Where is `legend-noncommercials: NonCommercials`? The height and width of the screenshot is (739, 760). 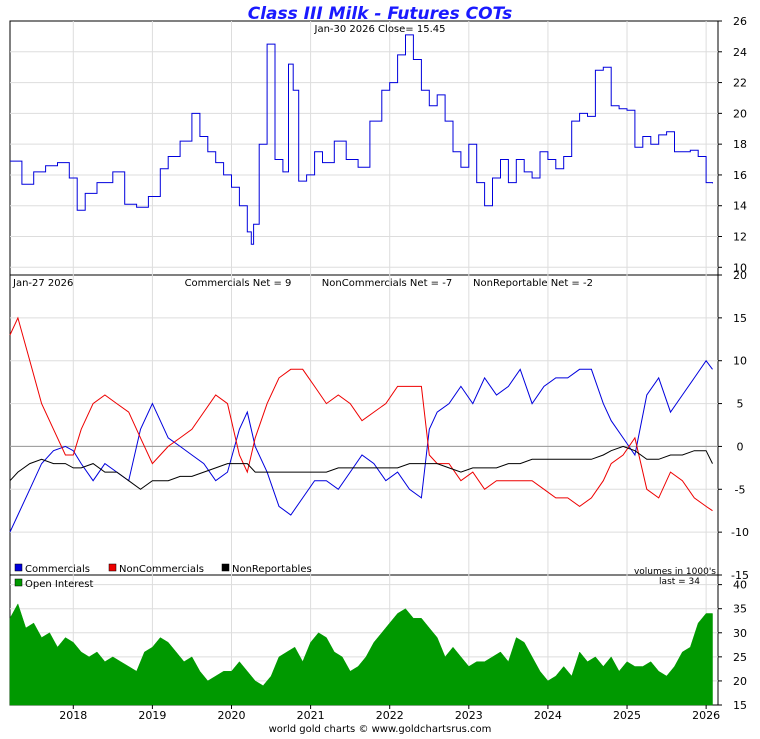
legend-noncommercials: NonCommercials is located at coordinates (161, 569).